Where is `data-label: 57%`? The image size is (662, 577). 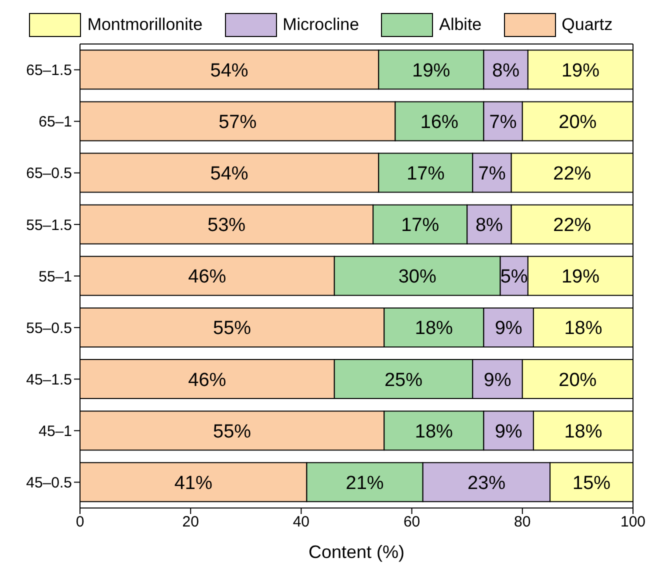 data-label: 57% is located at coordinates (237, 122).